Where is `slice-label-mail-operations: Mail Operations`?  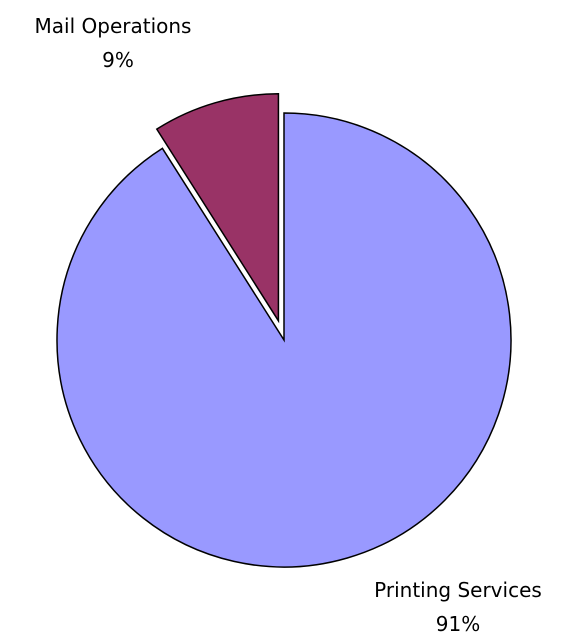
slice-label-mail-operations: Mail Operations is located at coordinates (113, 26).